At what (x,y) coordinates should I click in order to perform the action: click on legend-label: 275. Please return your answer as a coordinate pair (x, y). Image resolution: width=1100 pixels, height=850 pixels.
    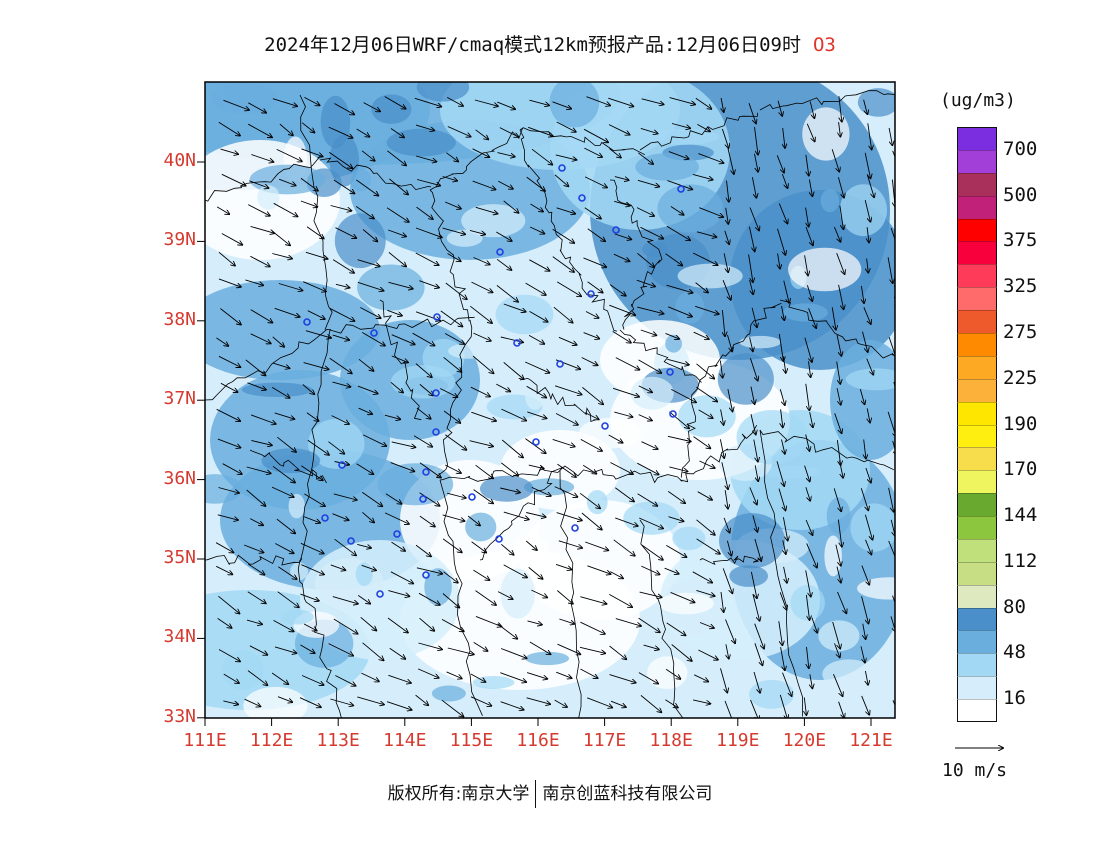
    Looking at the image, I should click on (1020, 331).